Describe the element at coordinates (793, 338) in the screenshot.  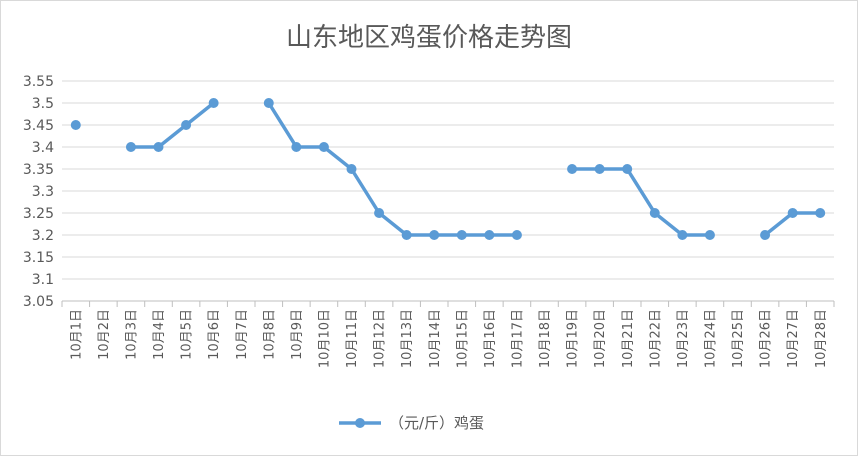
I see `x-tick-label: 10月27日` at that location.